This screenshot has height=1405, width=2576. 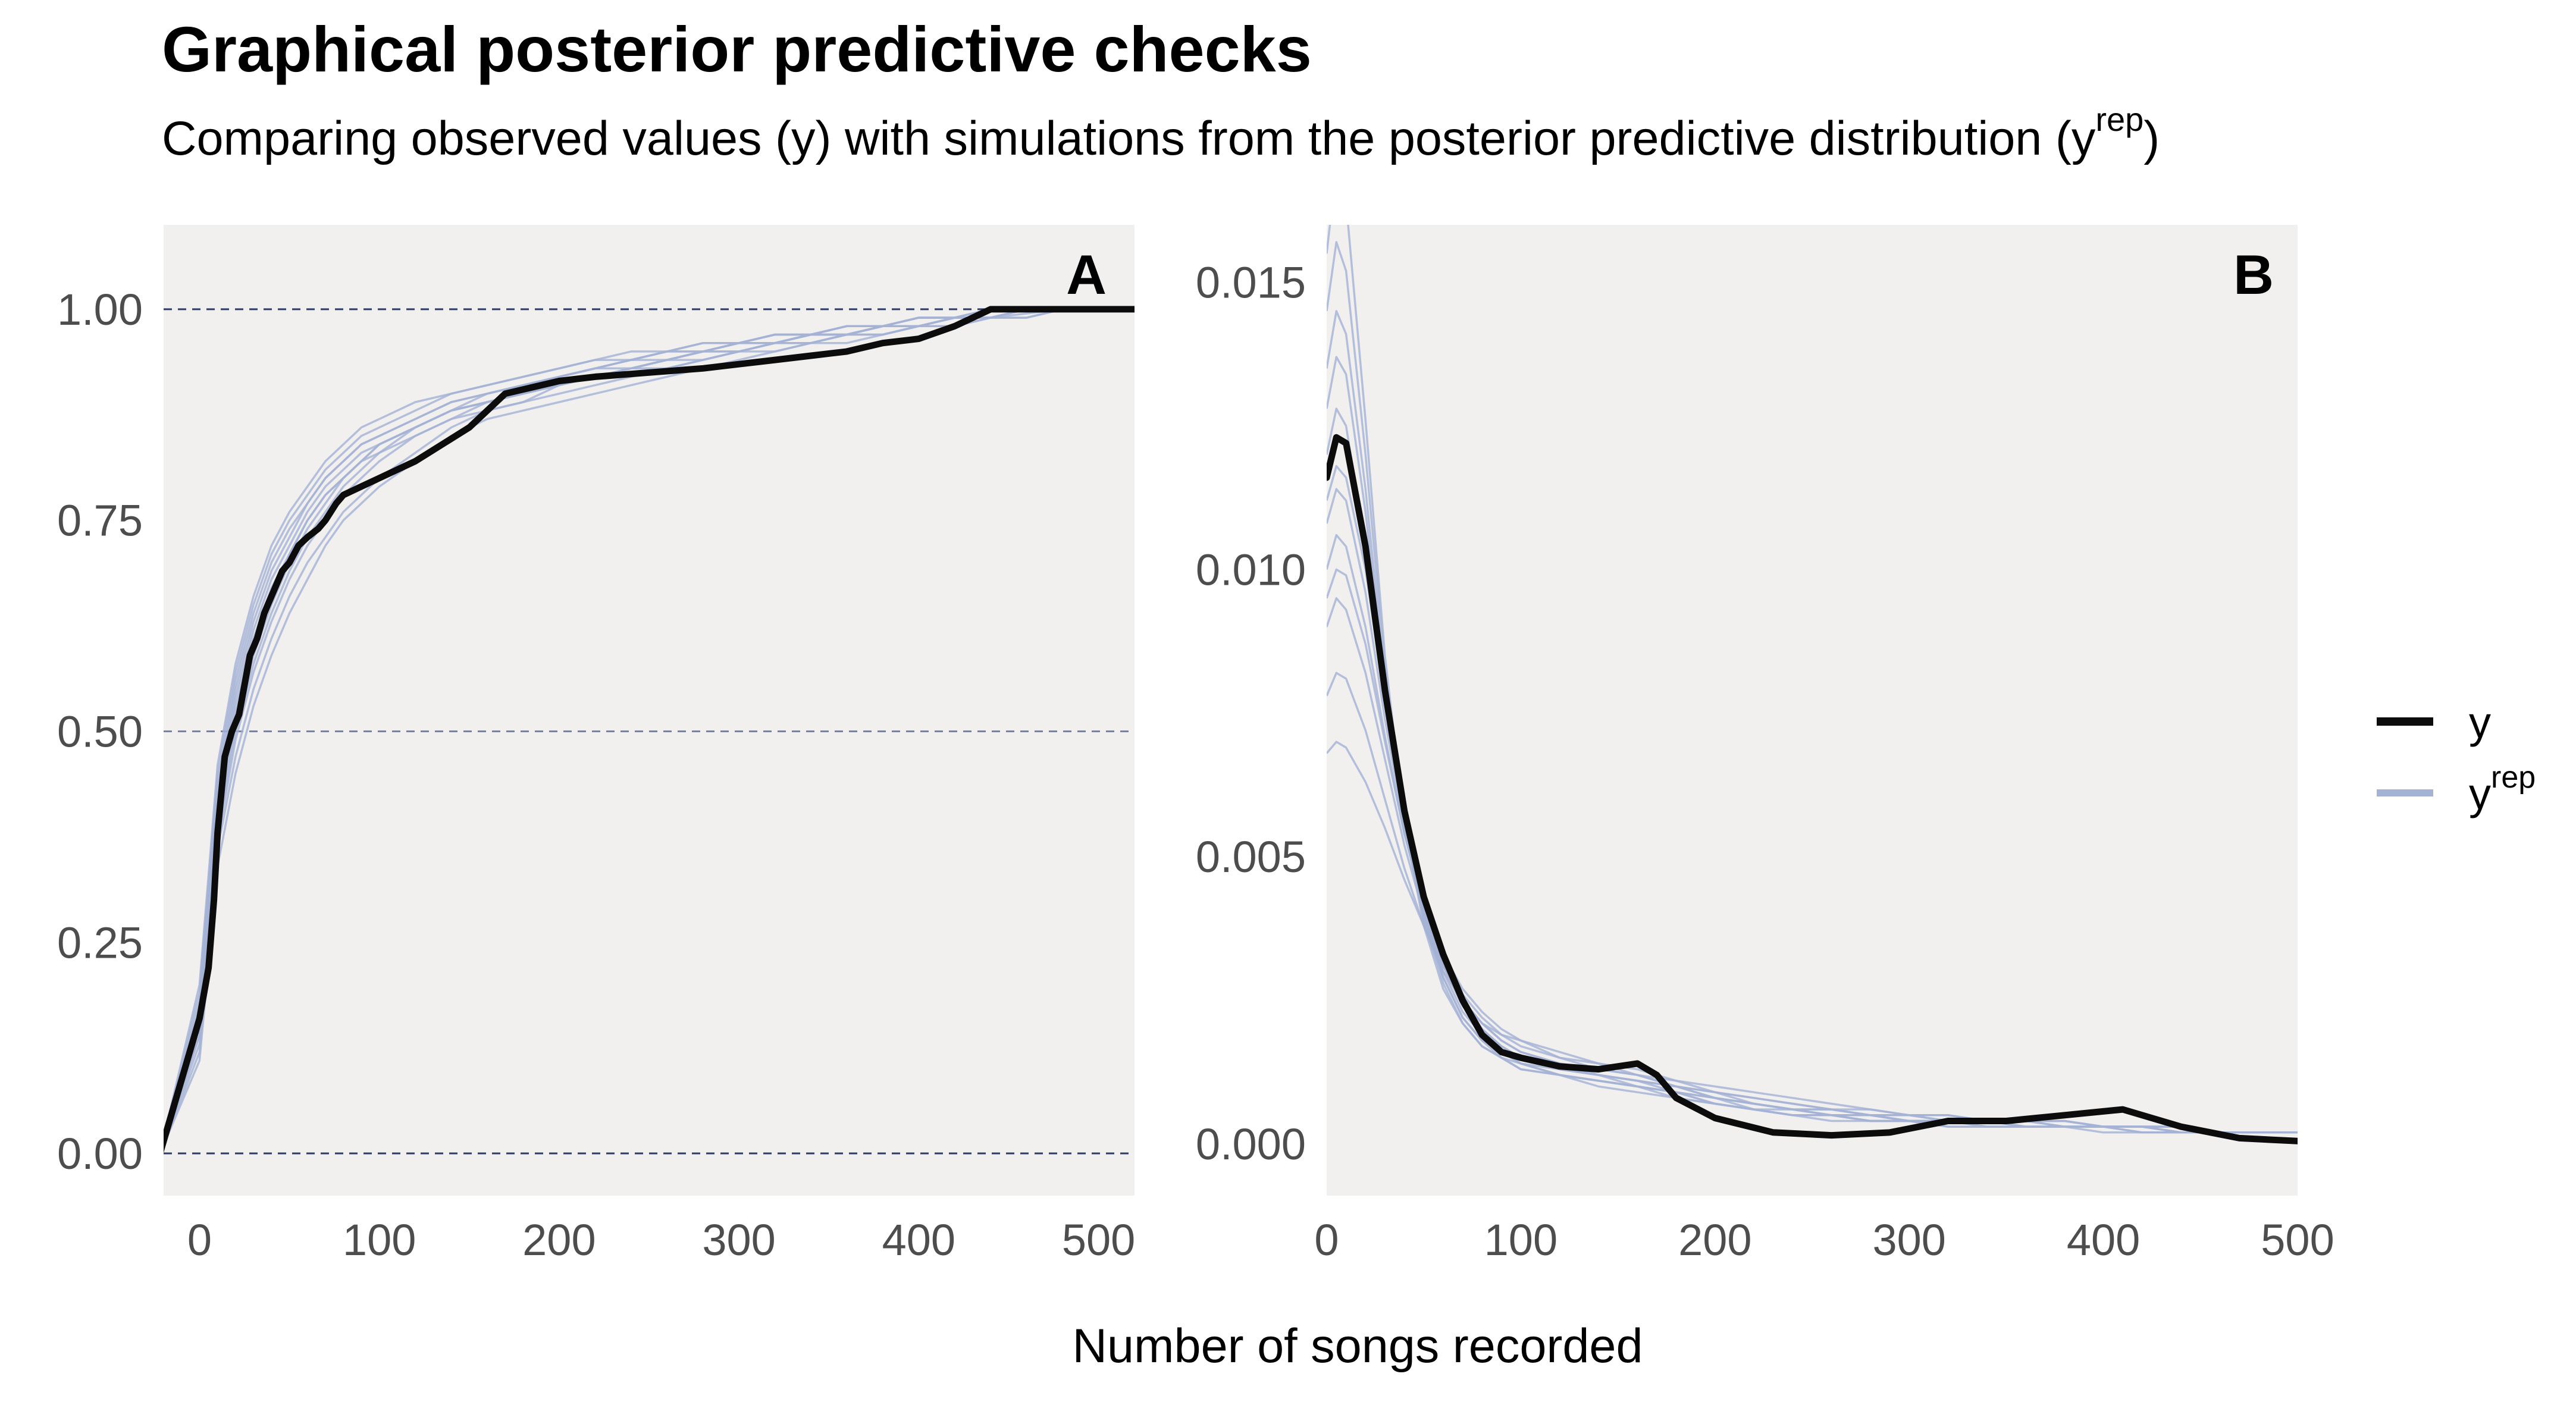 What do you see at coordinates (2457, 758) in the screenshot?
I see `legend: y yrep` at bounding box center [2457, 758].